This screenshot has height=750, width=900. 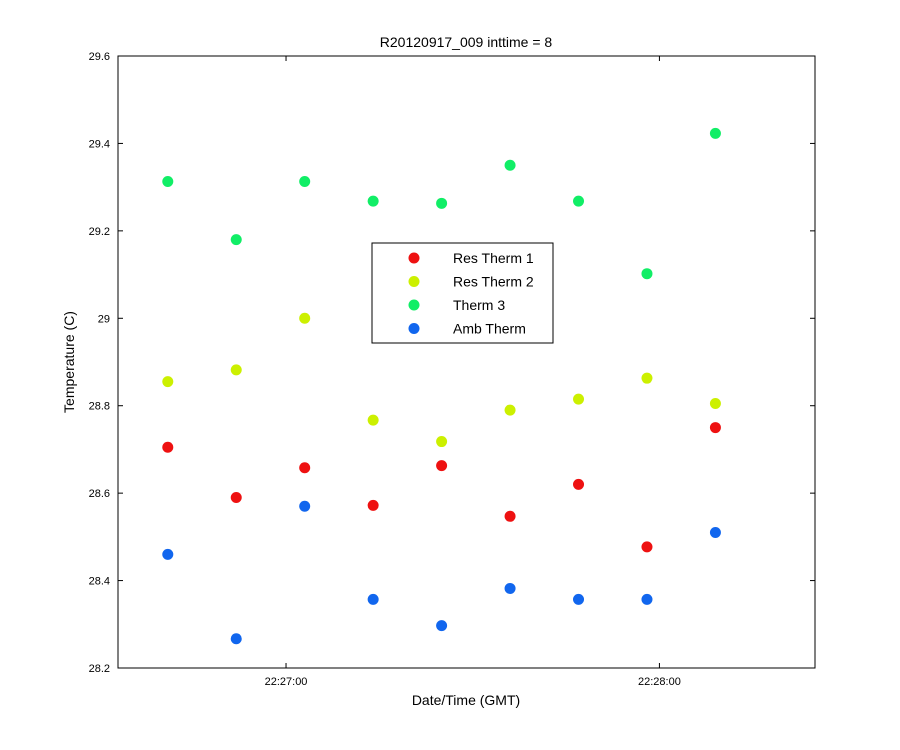 What do you see at coordinates (466, 700) in the screenshot?
I see `x-axis-label: Date/Time (GMT)` at bounding box center [466, 700].